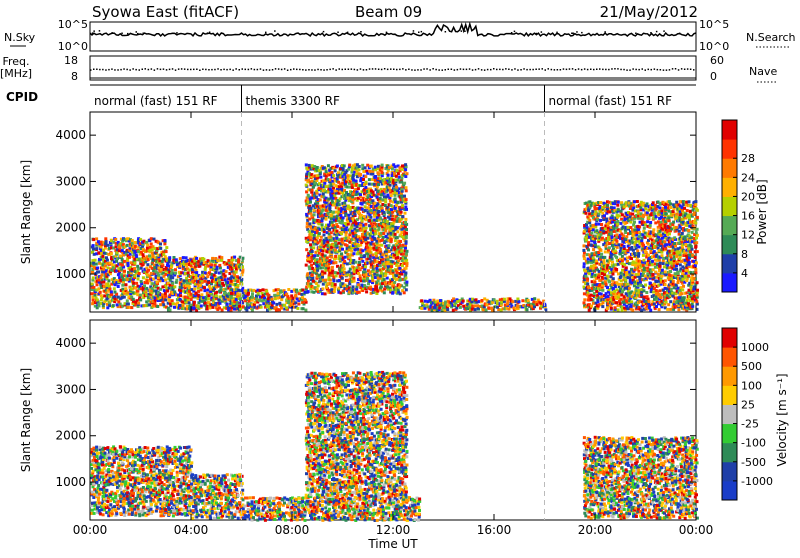 This screenshot has height=558, width=800. Describe the element at coordinates (20, 37) in the screenshot. I see `nsky-label: N.Sky` at that location.